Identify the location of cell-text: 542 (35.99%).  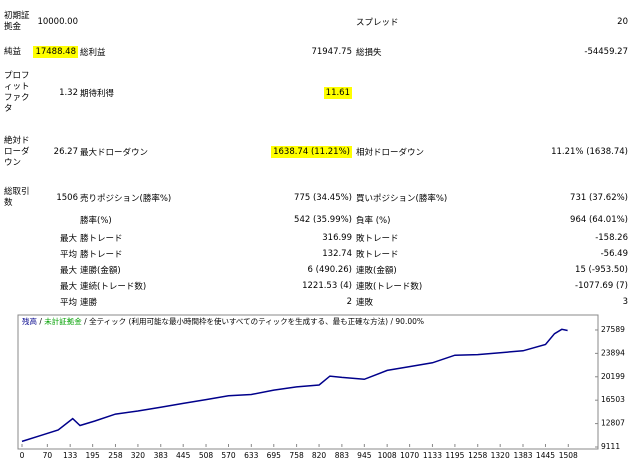
(323, 220).